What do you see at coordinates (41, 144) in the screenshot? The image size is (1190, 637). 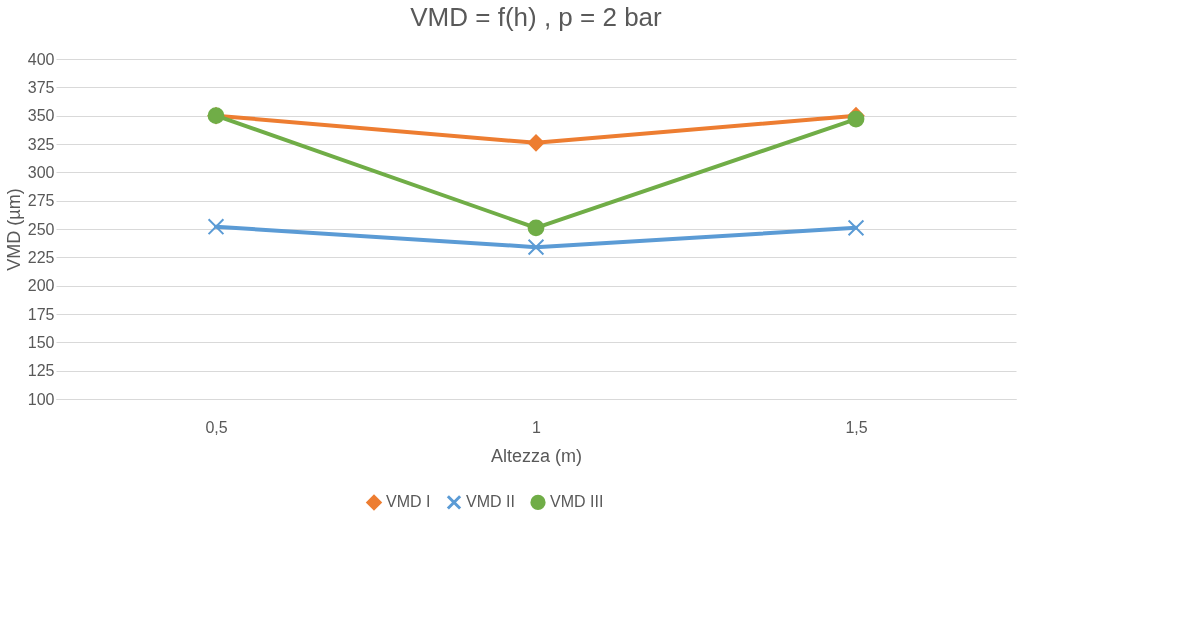 I see `y-tick-label: 325` at bounding box center [41, 144].